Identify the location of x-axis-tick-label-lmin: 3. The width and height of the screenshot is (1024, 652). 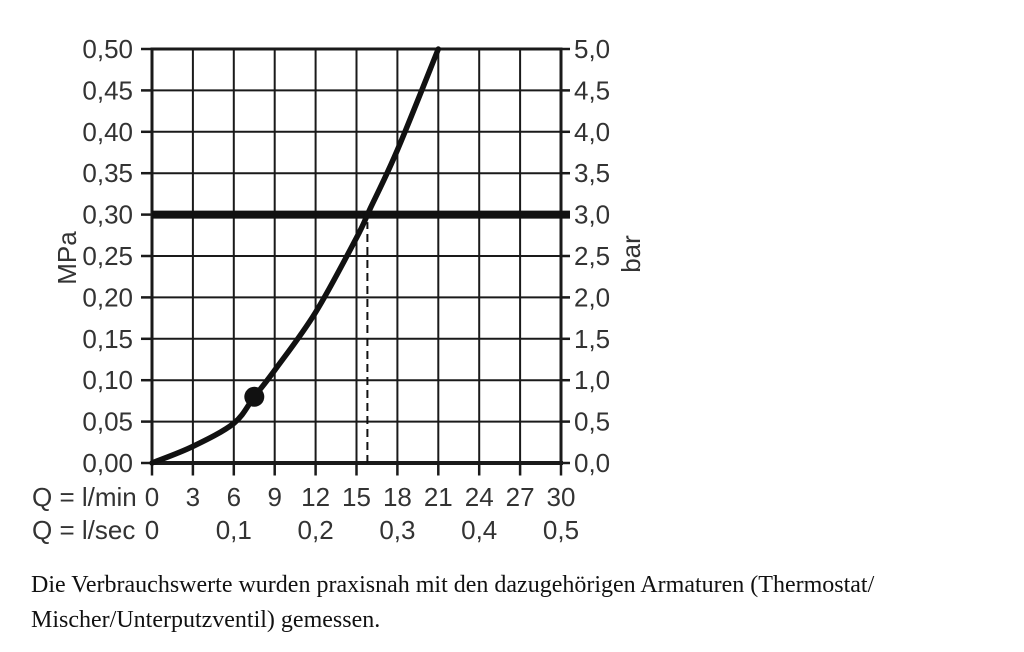
(193, 497).